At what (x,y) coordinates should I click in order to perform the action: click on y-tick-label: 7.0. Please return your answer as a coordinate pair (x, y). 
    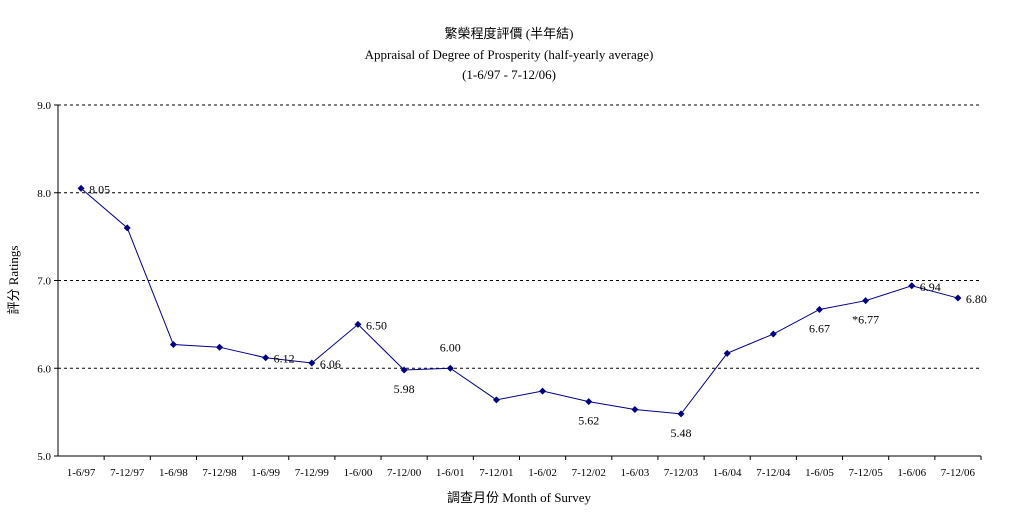
    Looking at the image, I should click on (44, 282).